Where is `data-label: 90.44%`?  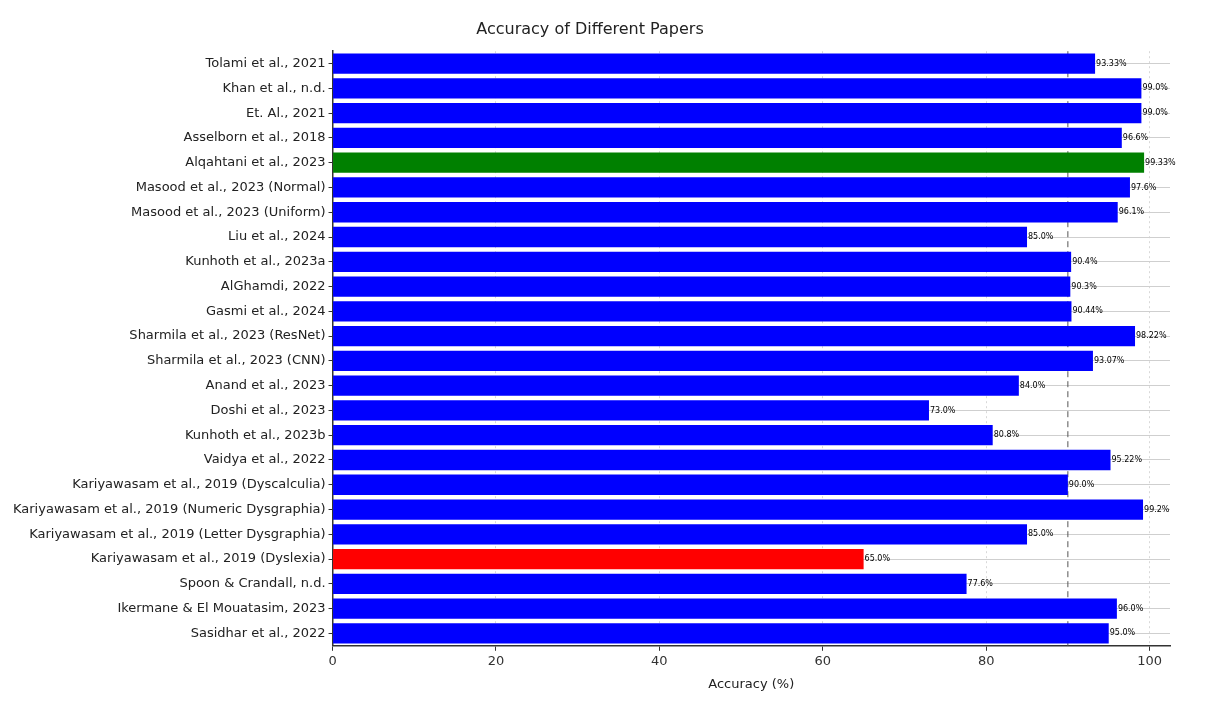
data-label: 90.44% is located at coordinates (1088, 311).